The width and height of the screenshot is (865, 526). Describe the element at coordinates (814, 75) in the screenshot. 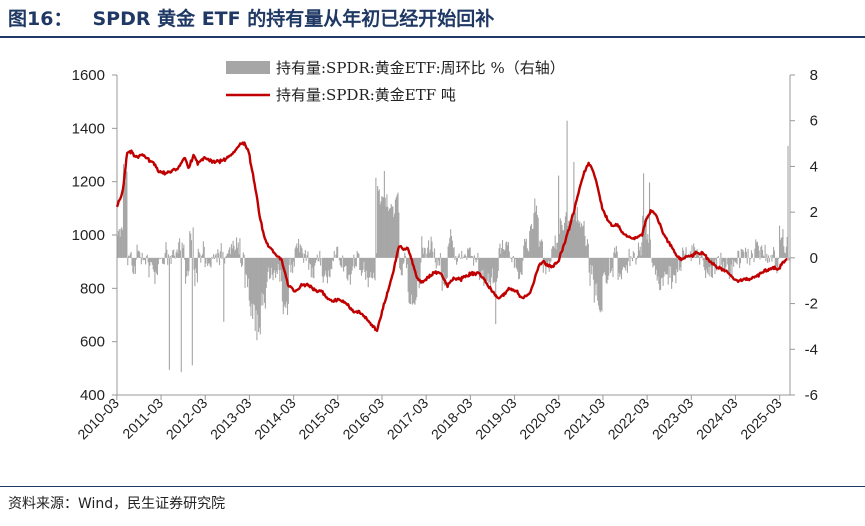

I see `right-tick-label: 8` at that location.